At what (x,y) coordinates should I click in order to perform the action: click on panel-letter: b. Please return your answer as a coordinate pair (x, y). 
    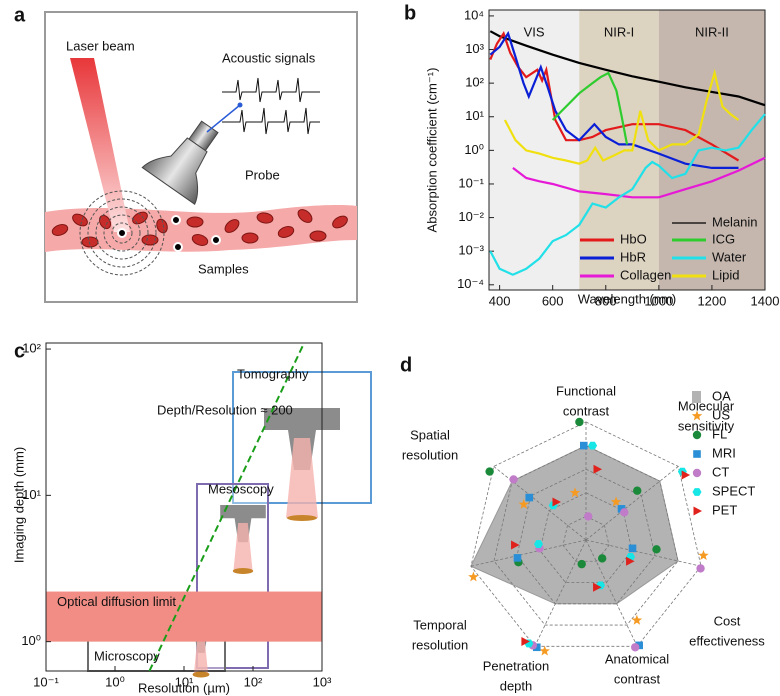
    Looking at the image, I should click on (410, 13).